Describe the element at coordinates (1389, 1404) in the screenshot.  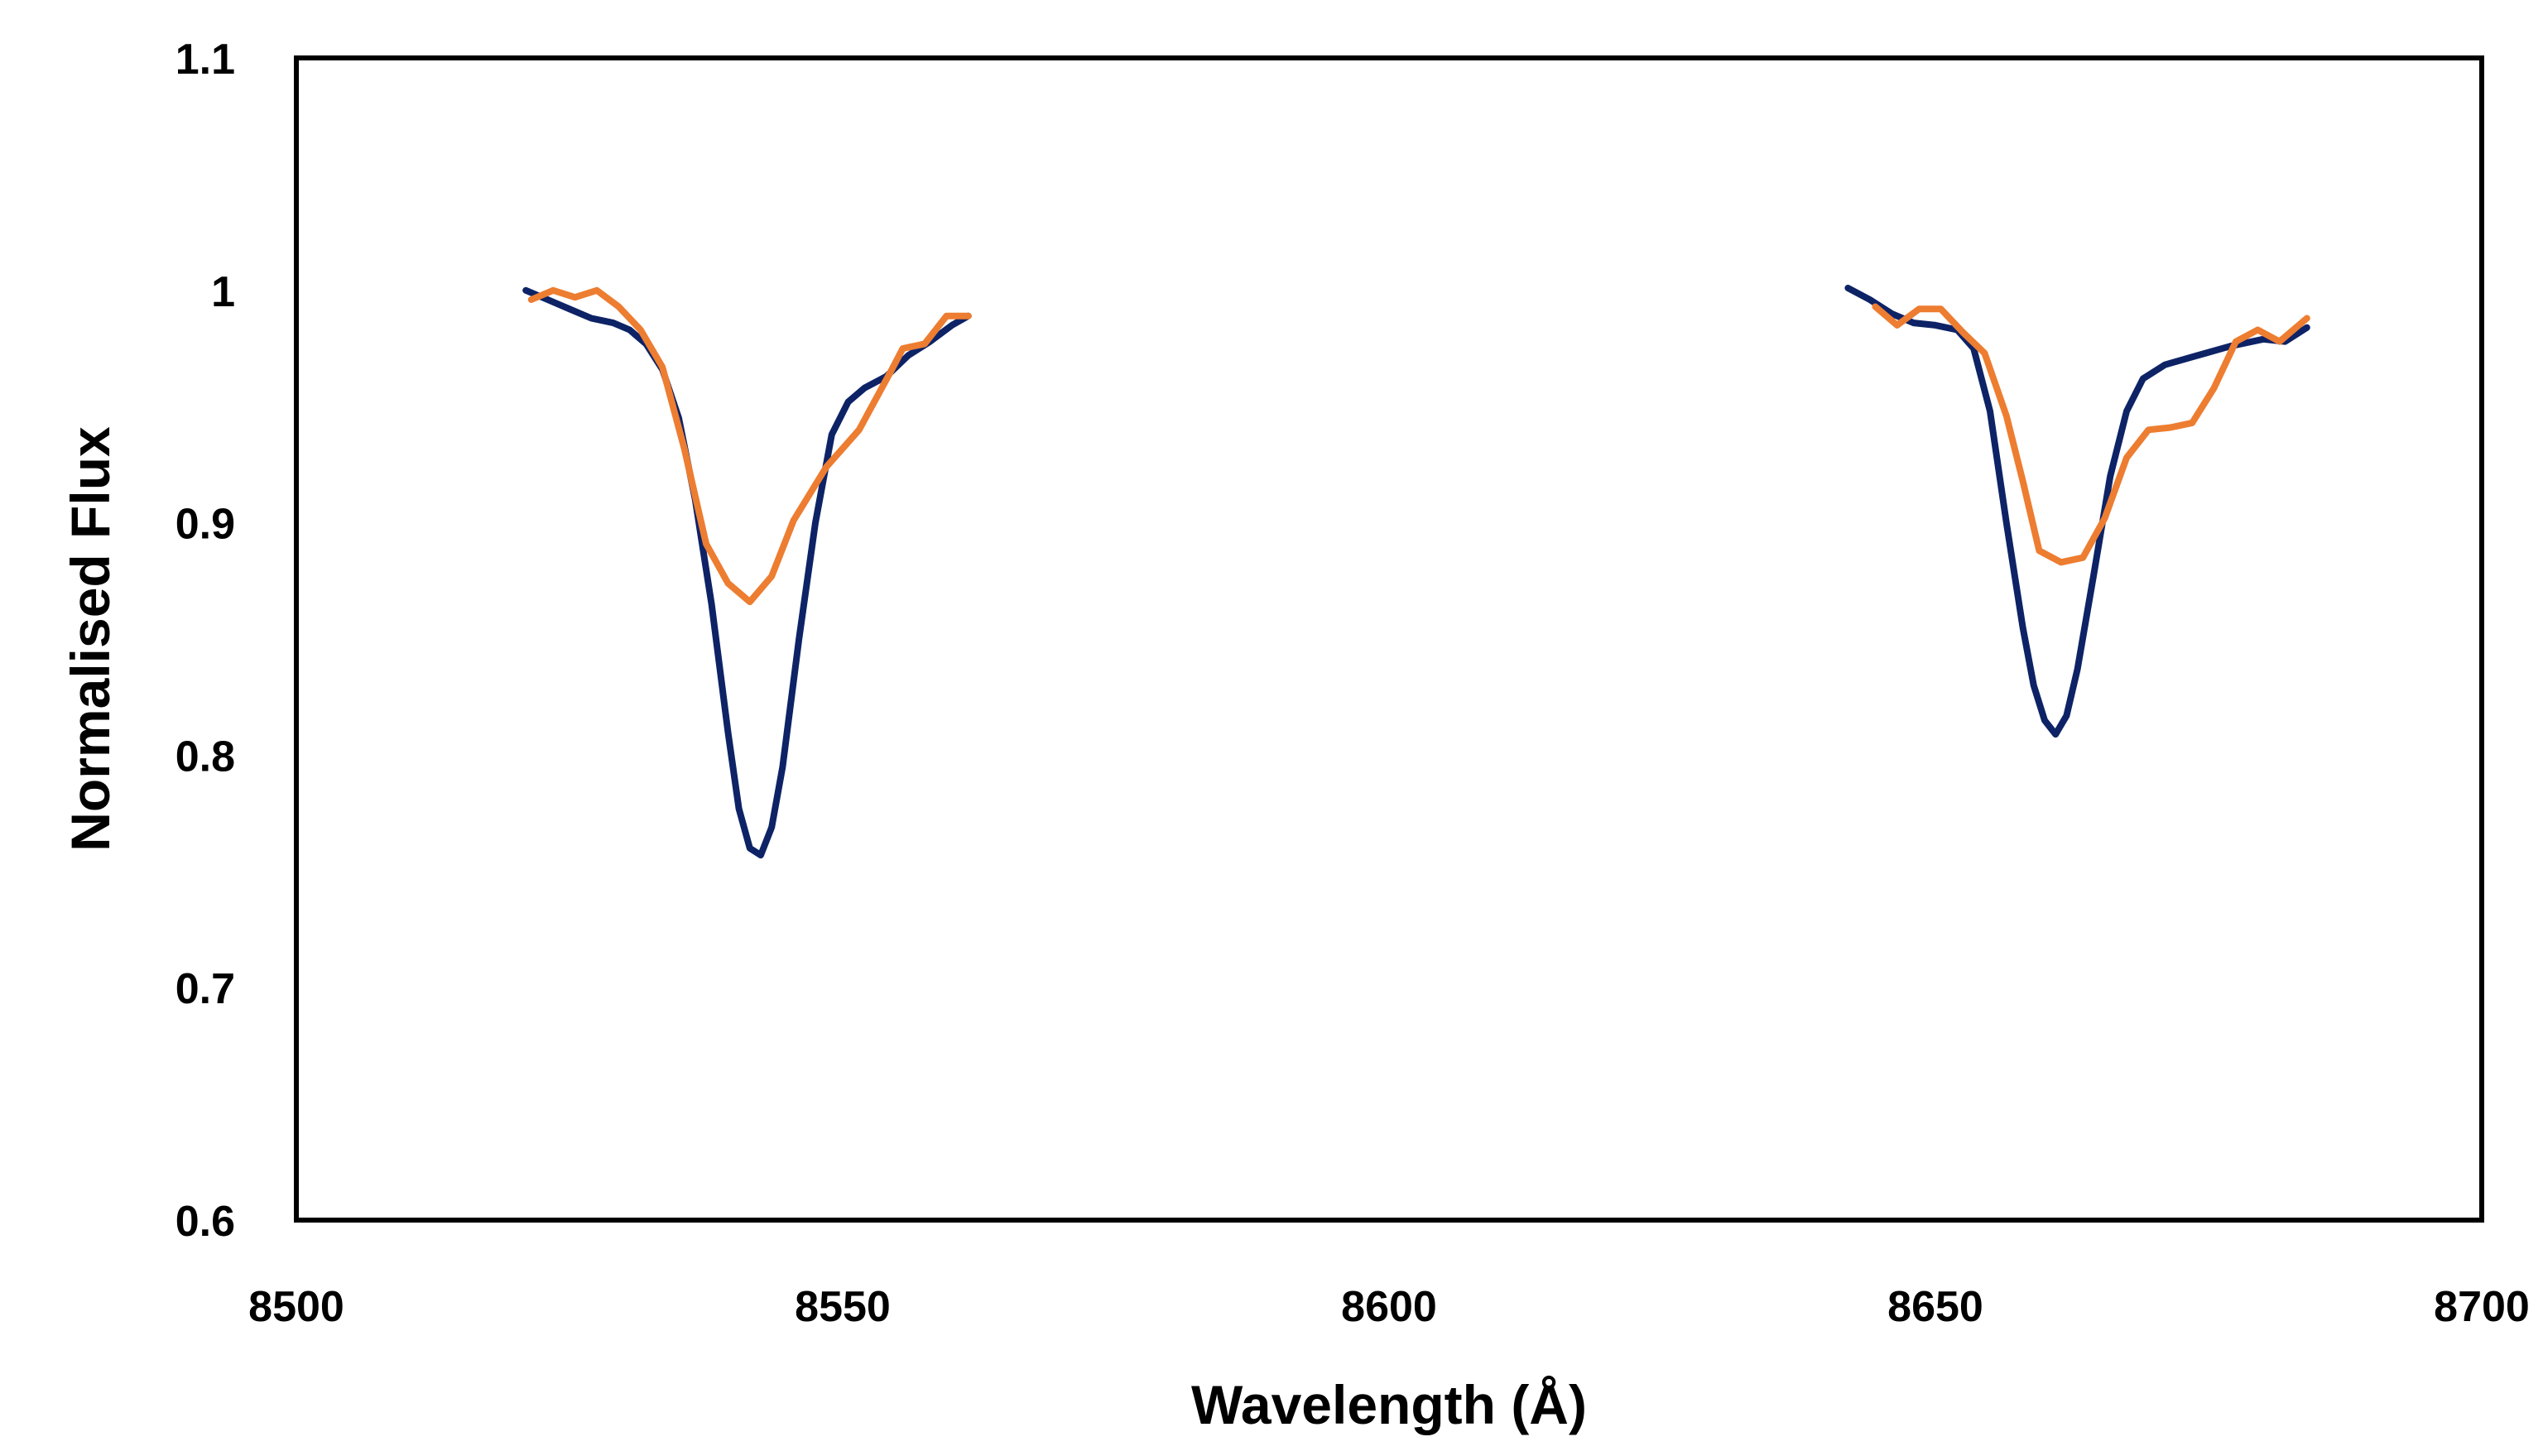
I see `x-axis-title: Wavelength (Å)` at that location.